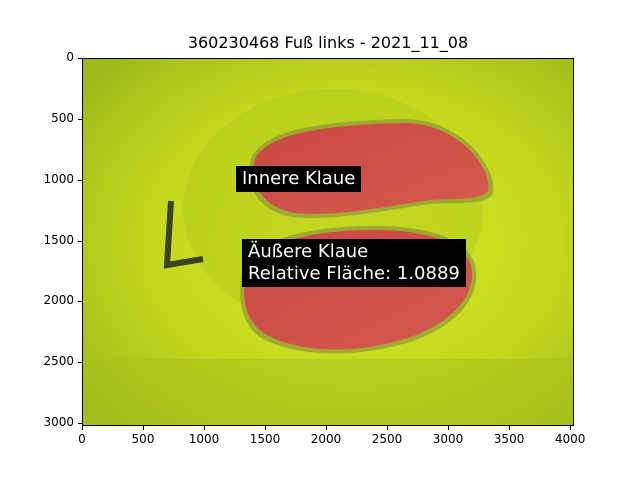  Describe the element at coordinates (58, 239) in the screenshot. I see `y-tick-label: 1500` at that location.